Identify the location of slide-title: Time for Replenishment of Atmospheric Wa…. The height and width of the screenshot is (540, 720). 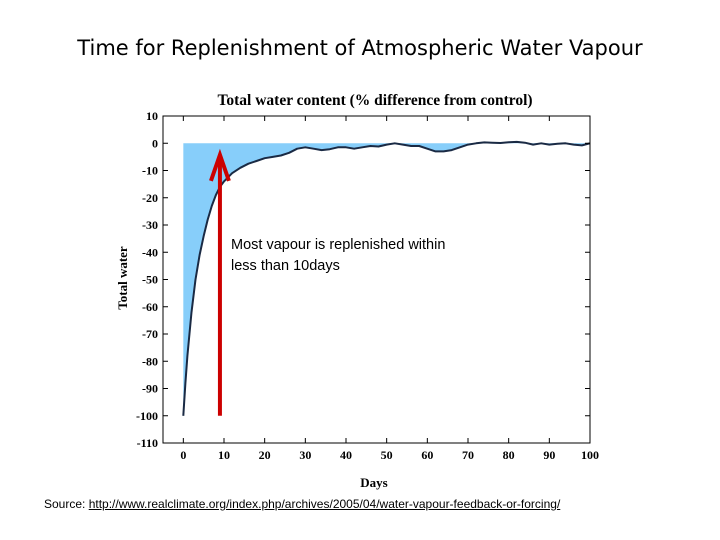
(360, 48).